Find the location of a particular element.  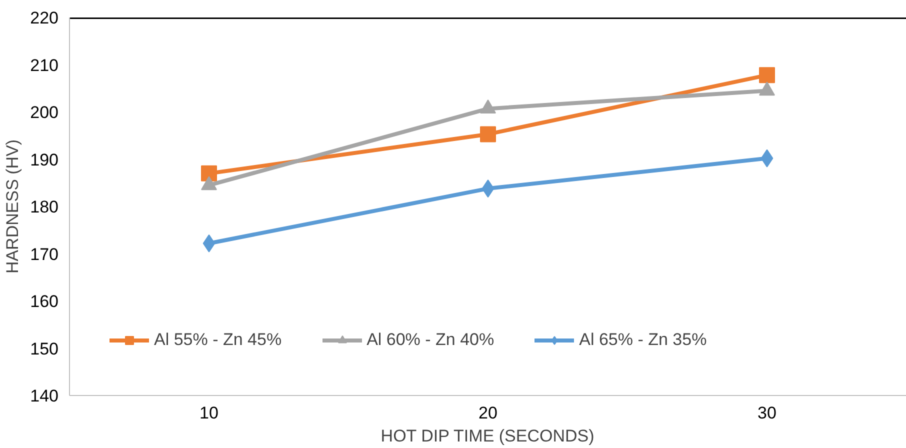

x-tick-label: 20 is located at coordinates (488, 413).